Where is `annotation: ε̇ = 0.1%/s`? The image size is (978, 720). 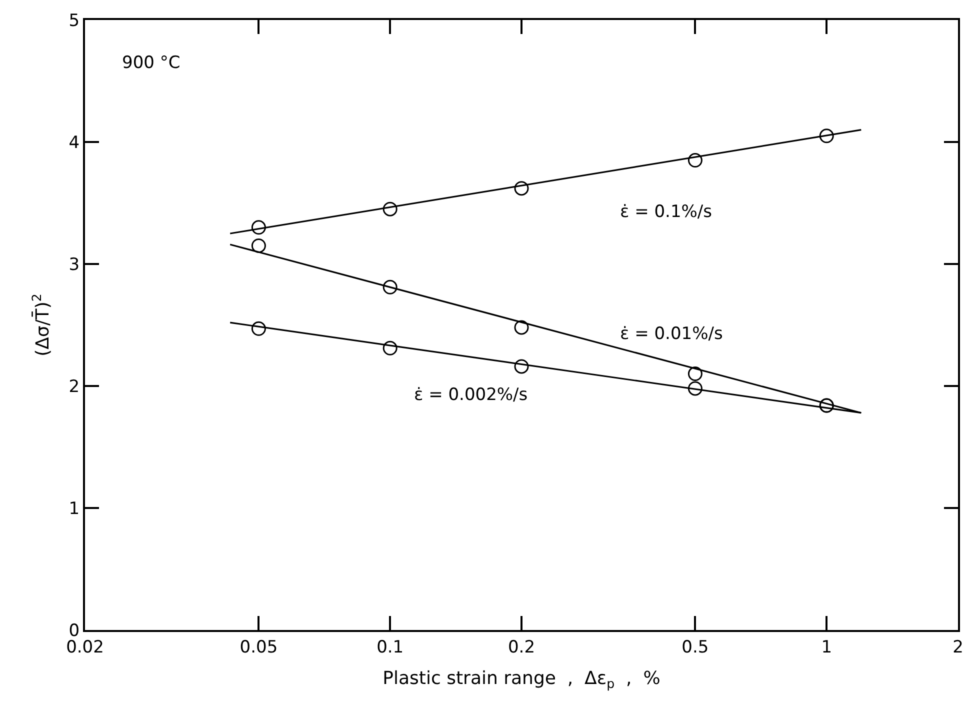 annotation: ε̇ = 0.1%/s is located at coordinates (666, 212).